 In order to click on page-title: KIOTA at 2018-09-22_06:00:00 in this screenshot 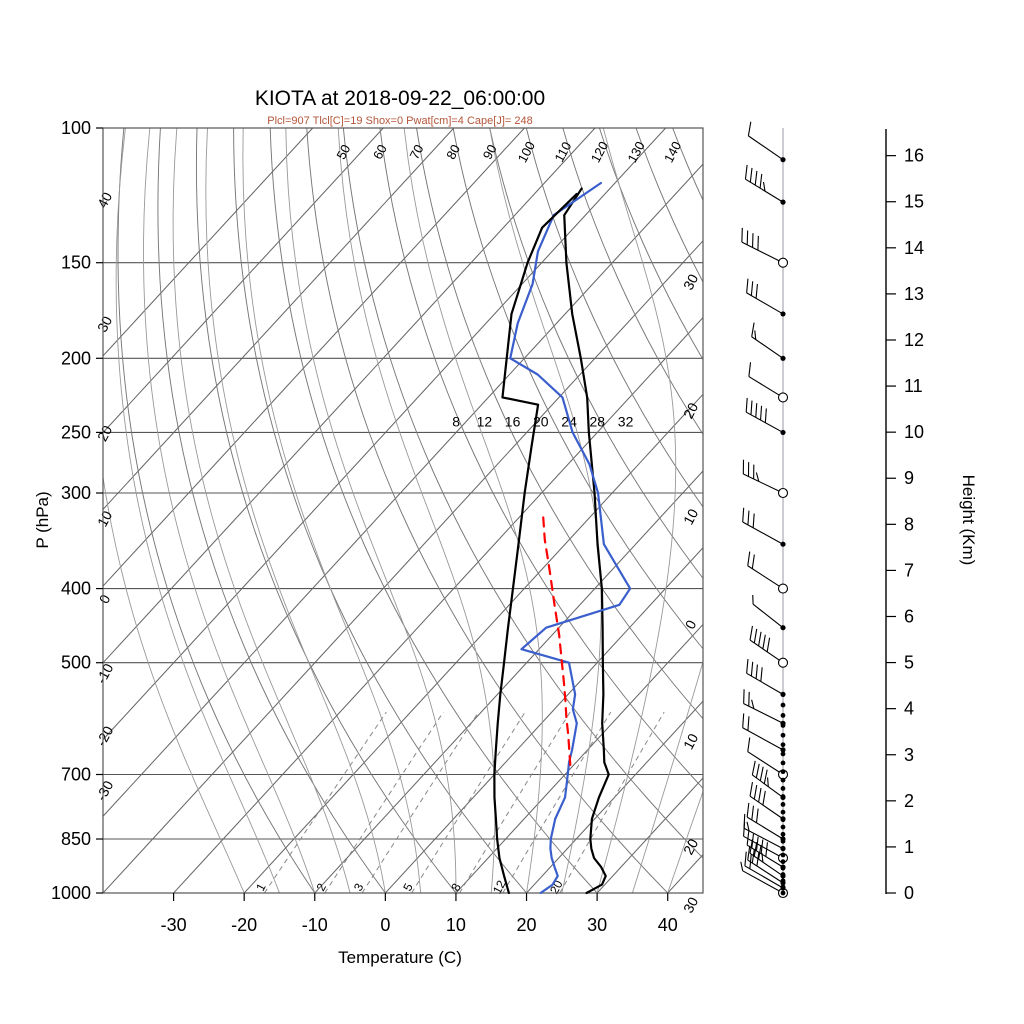, I will do `click(400, 98)`.